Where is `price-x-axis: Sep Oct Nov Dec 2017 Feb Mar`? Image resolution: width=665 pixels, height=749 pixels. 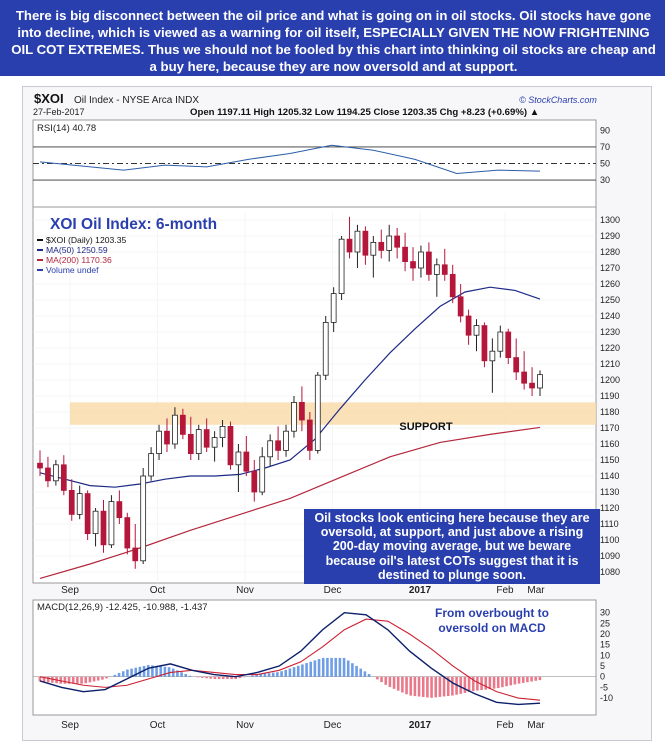
price-x-axis: Sep Oct Nov Dec 2017 Feb Mar is located at coordinates (303, 590).